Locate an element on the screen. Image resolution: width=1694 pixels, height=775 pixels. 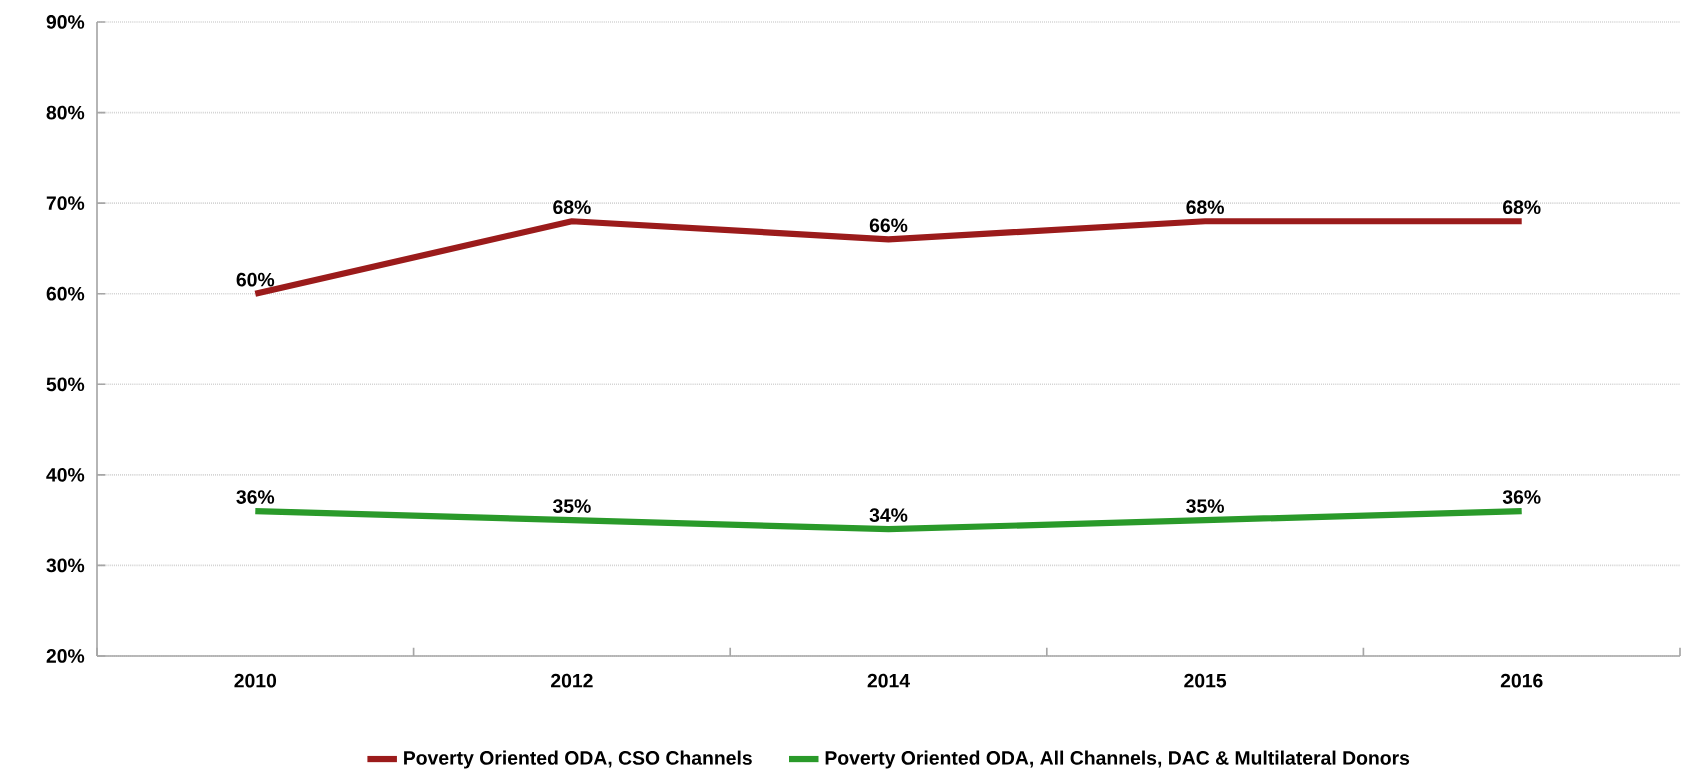
legend-label: Poverty Oriented ODA, All Channels, DAC & Multilateral Donors is located at coordinates (1117, 759).